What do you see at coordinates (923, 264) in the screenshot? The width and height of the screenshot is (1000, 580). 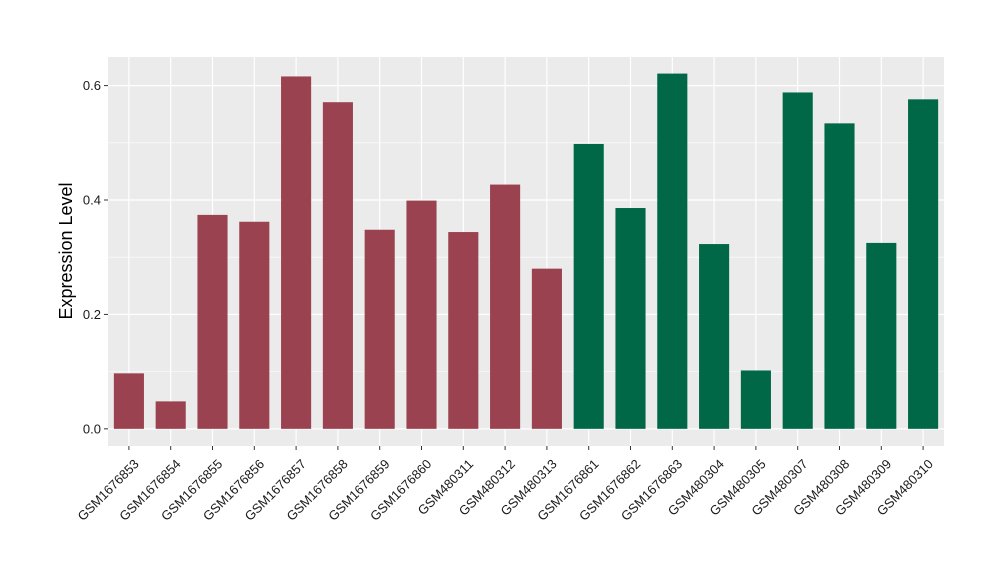 I see `bar-GSM480310` at bounding box center [923, 264].